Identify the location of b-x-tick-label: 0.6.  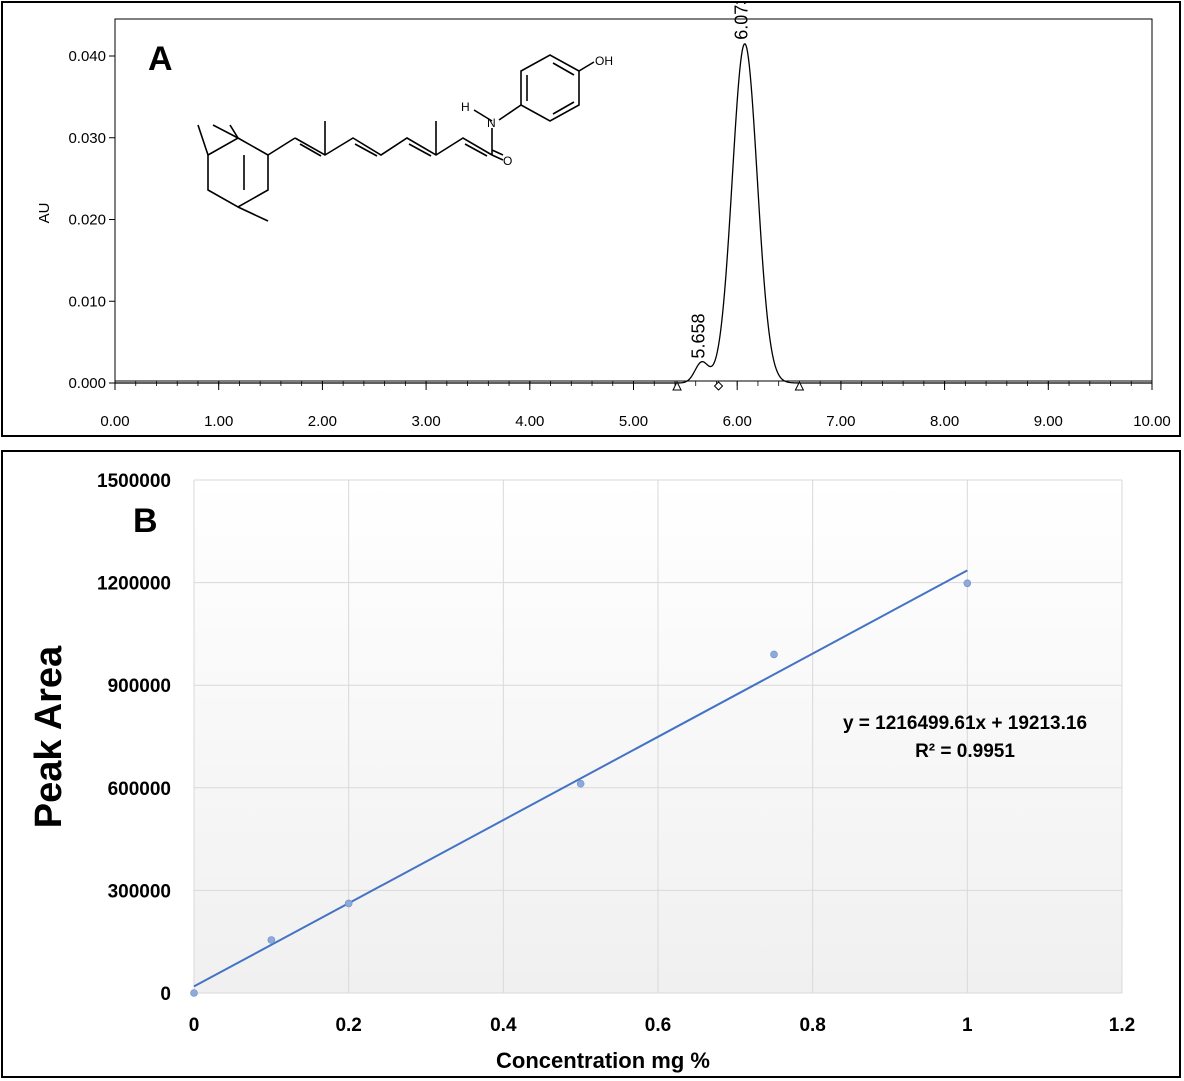
(658, 1025).